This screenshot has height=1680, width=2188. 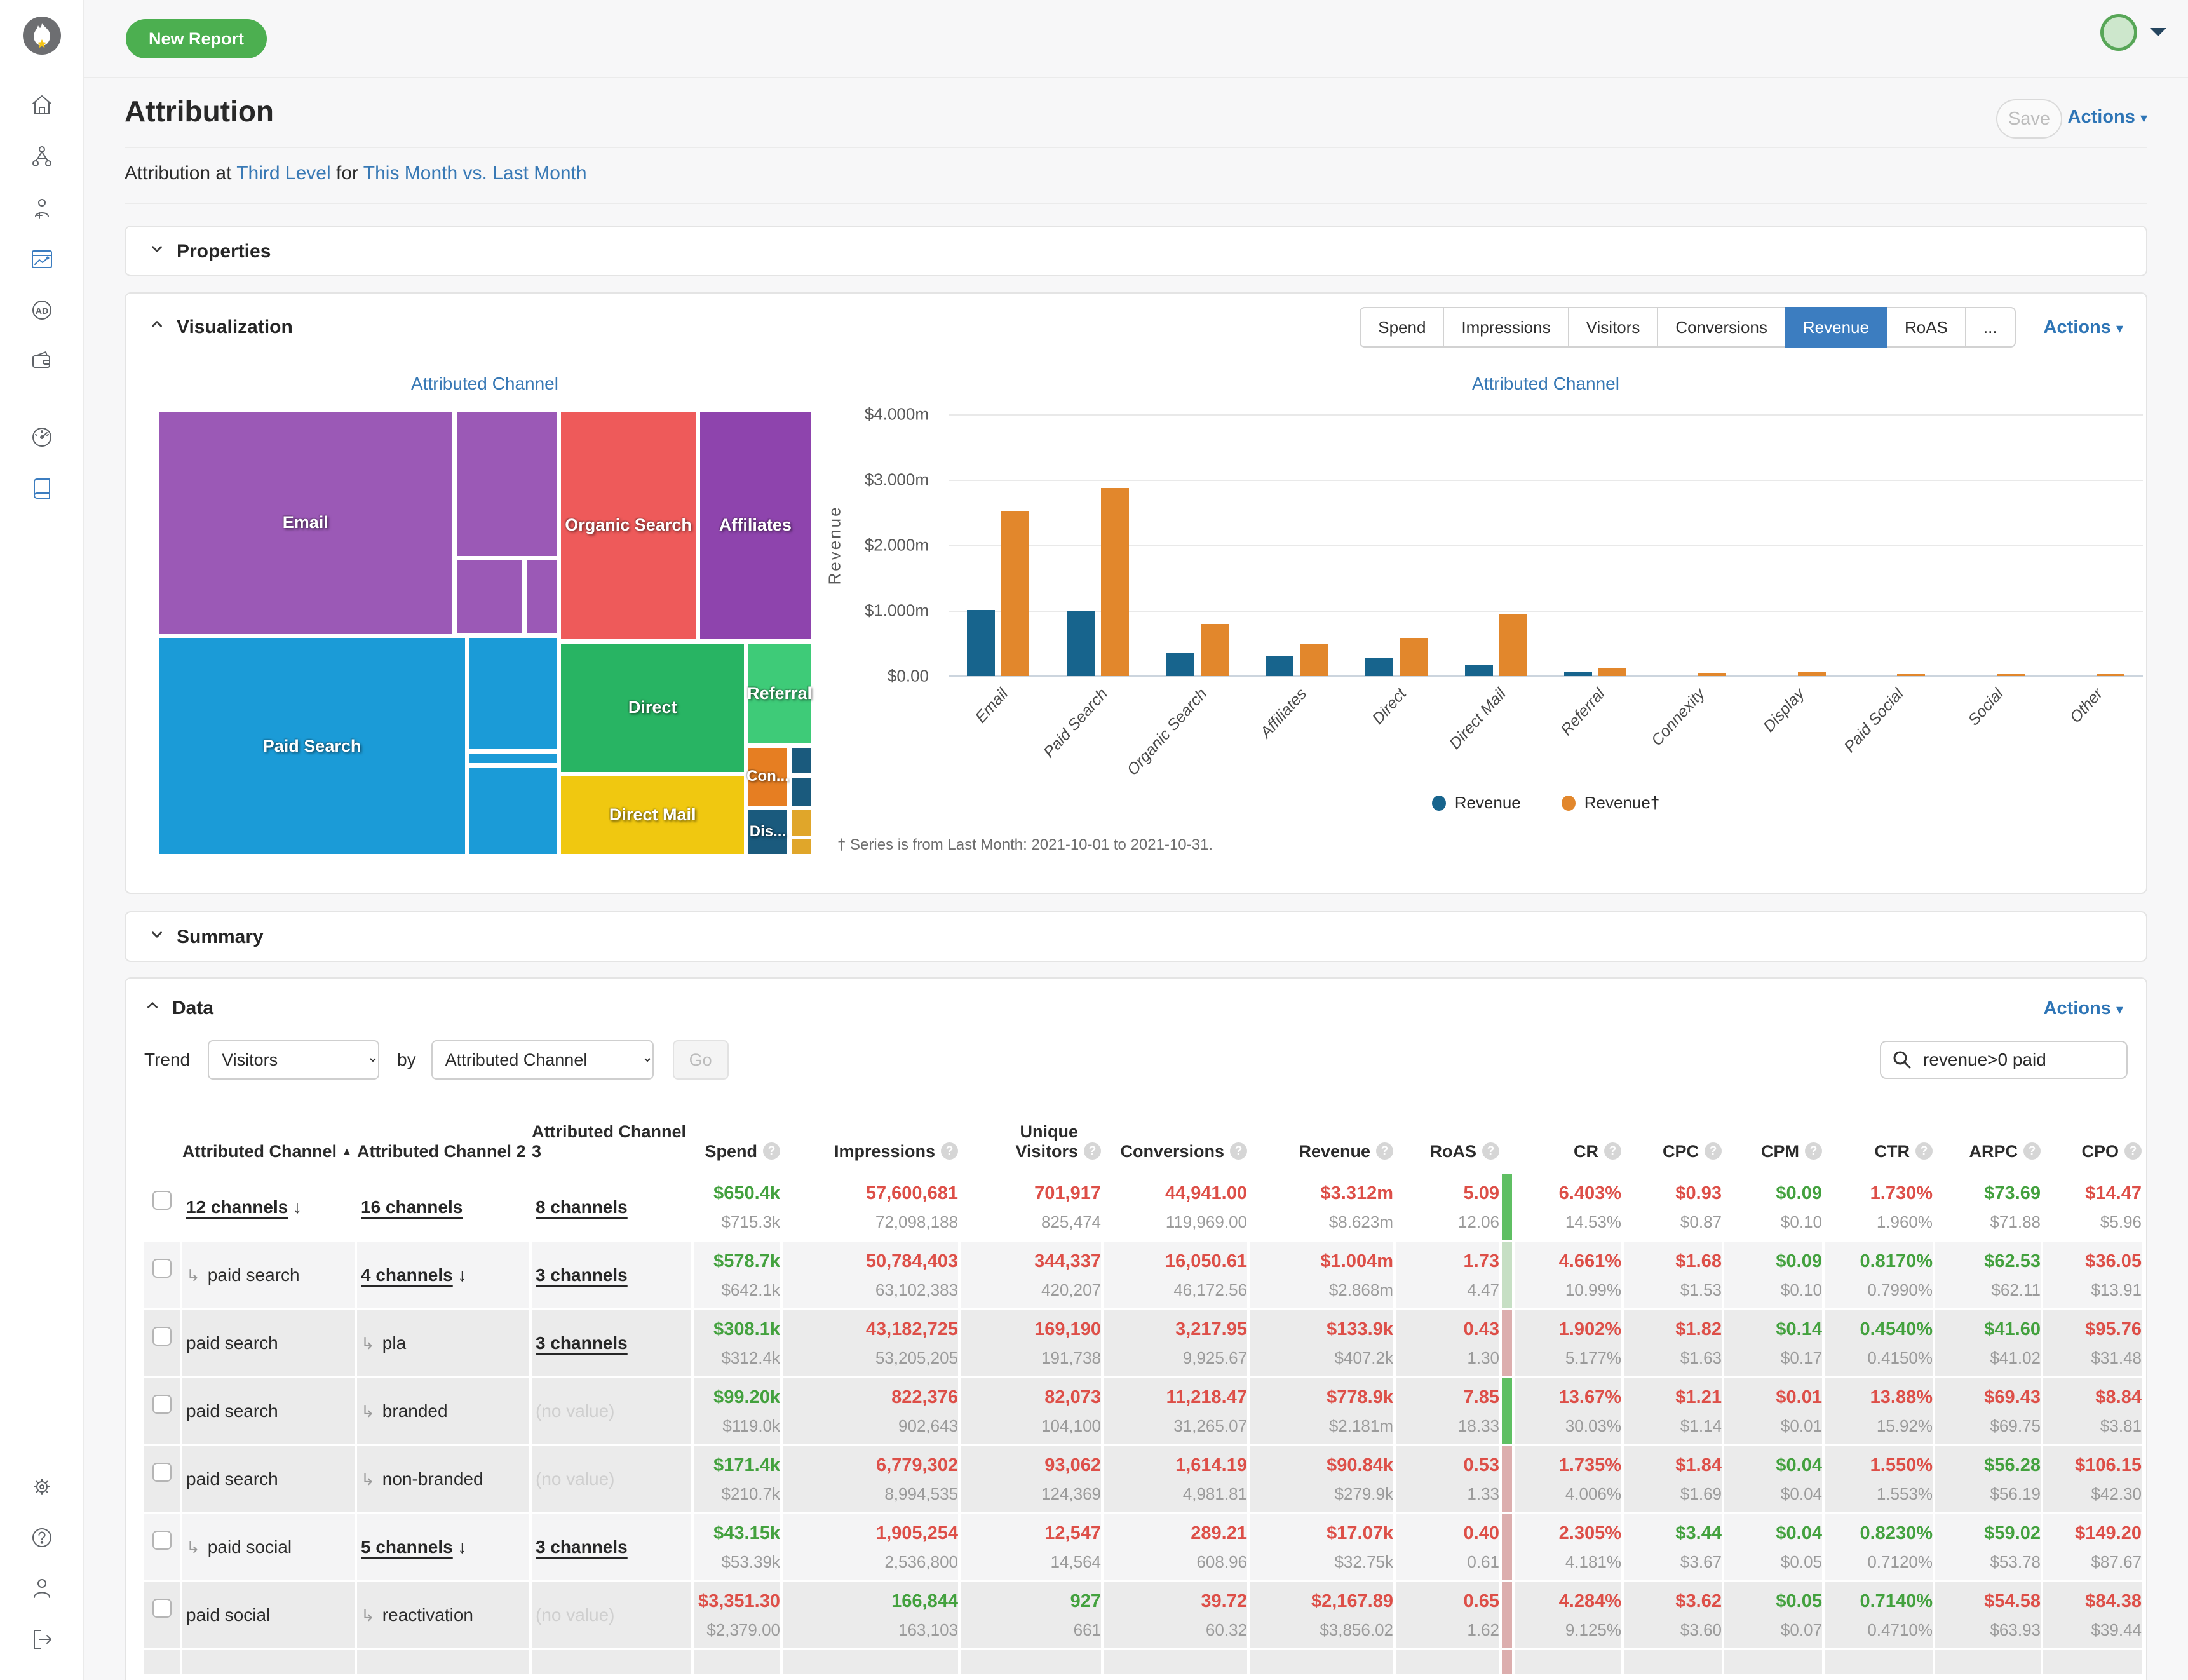 What do you see at coordinates (407, 1275) in the screenshot?
I see `drill-link: 4 channels` at bounding box center [407, 1275].